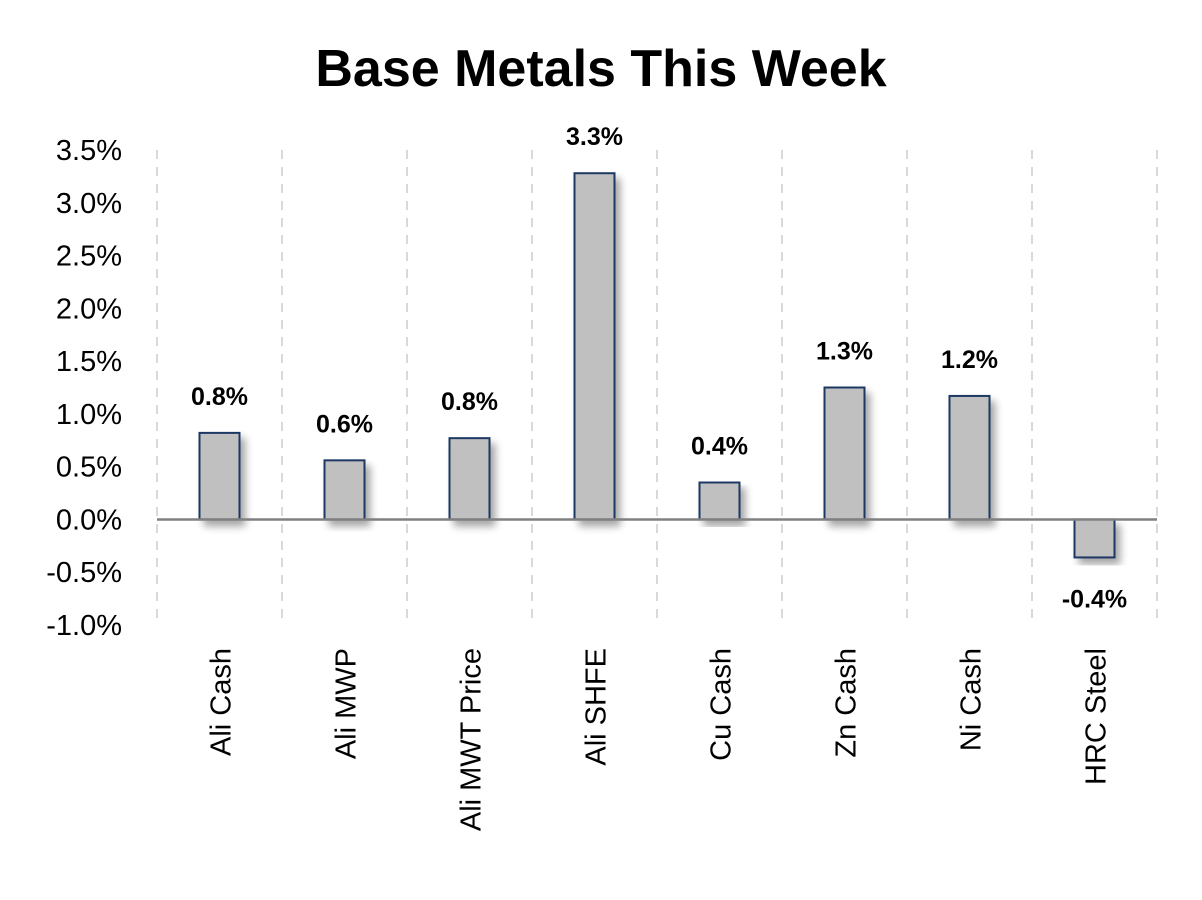 The width and height of the screenshot is (1202, 900). What do you see at coordinates (1097, 716) in the screenshot?
I see `x-tick-label: HRC Steel` at bounding box center [1097, 716].